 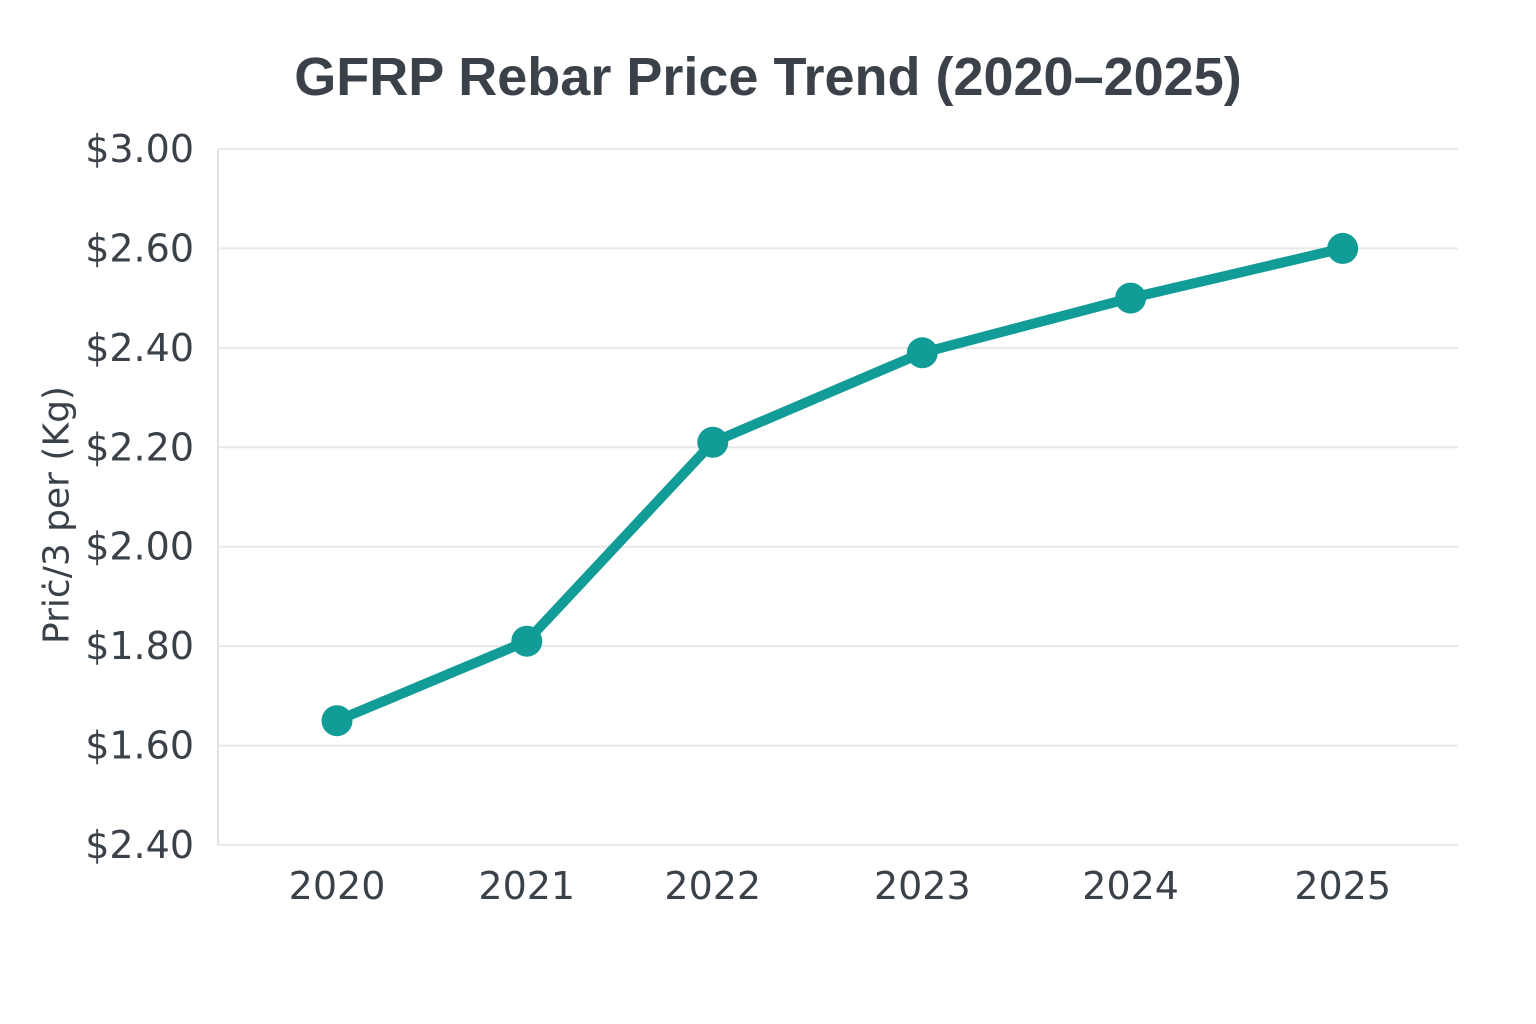 What do you see at coordinates (712, 886) in the screenshot?
I see `x-tick-label: 2022` at bounding box center [712, 886].